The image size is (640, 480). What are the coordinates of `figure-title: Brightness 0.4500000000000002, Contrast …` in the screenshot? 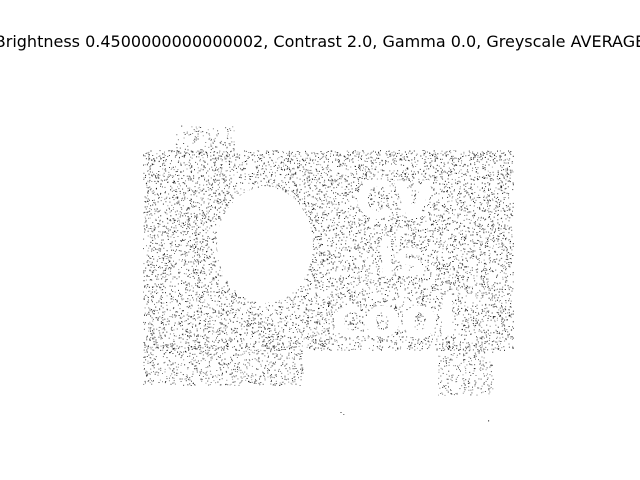 It's located at (320, 41).